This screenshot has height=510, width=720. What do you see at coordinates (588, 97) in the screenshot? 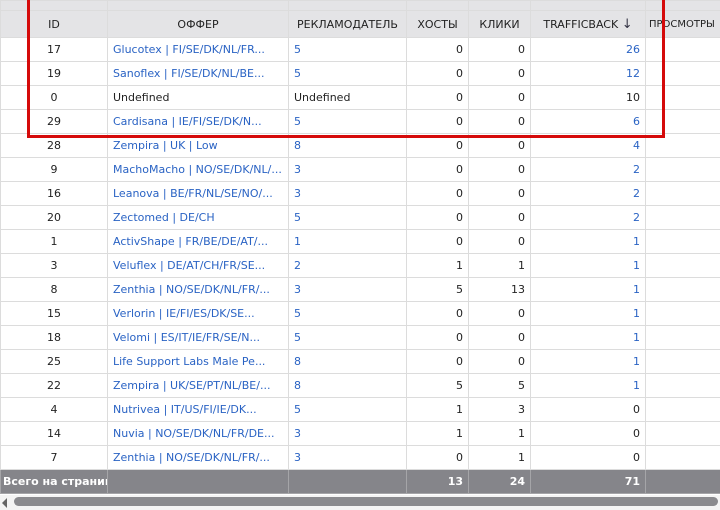
I see `row-trafficback: 10` at bounding box center [588, 97].